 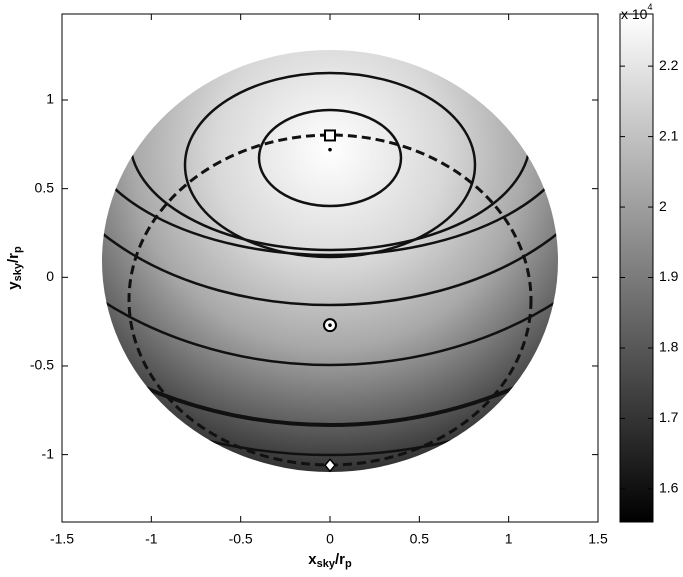 I want to click on y-tick-label: -0.5, so click(x=42, y=365).